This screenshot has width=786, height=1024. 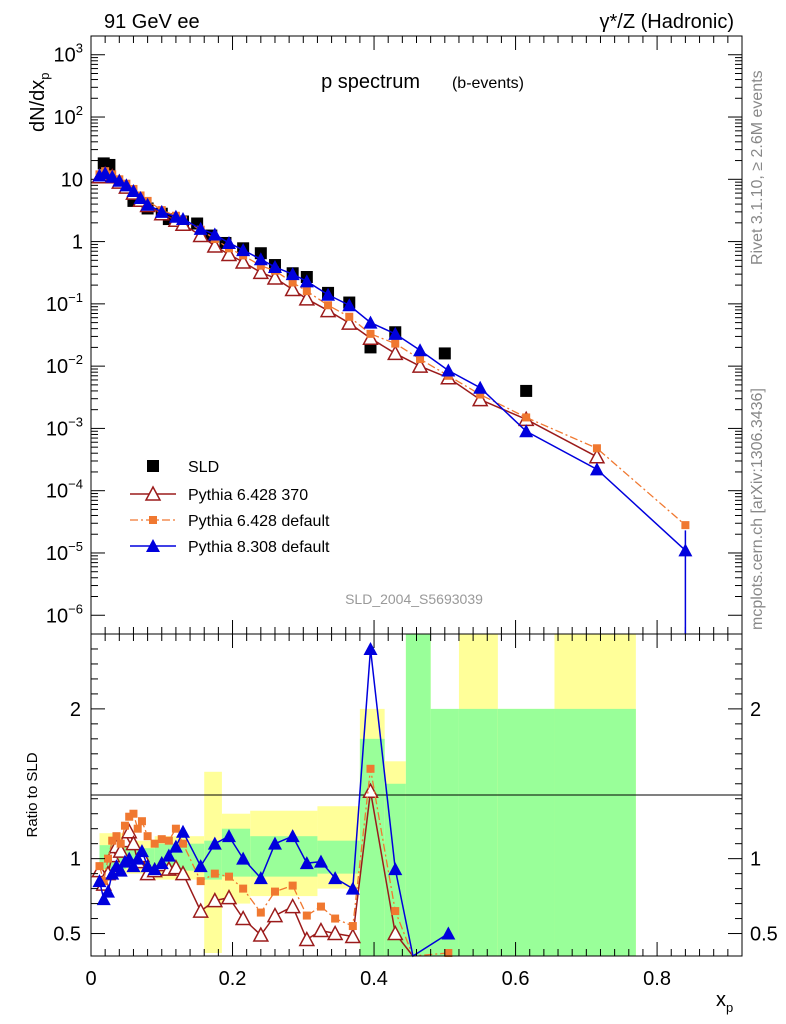 What do you see at coordinates (203, 467) in the screenshot?
I see `legend-label: SLD` at bounding box center [203, 467].